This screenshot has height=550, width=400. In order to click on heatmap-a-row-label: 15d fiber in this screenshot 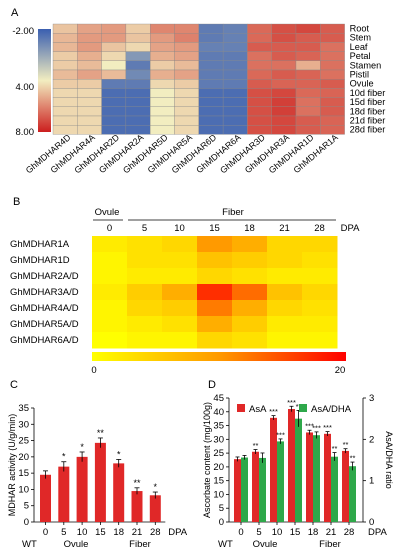, I will do `click(368, 102)`.